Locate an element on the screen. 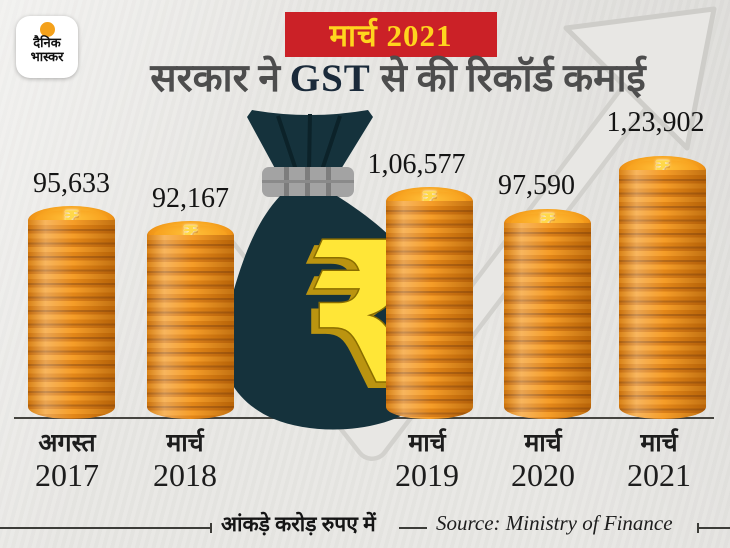 This screenshot has width=730, height=548. x-label-mar-2020: मार्च 2020 is located at coordinates (543, 461).